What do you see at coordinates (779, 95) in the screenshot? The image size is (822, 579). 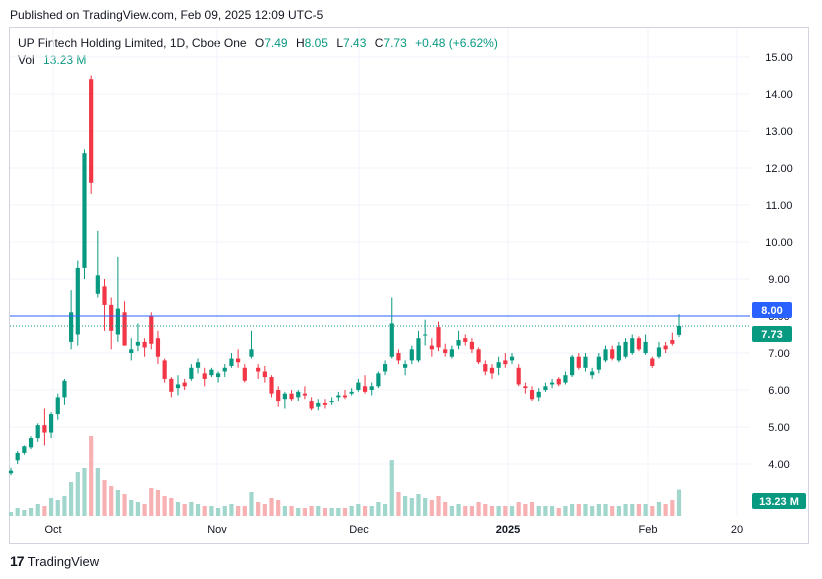 I see `price-tick-label: 14.00` at bounding box center [779, 95].